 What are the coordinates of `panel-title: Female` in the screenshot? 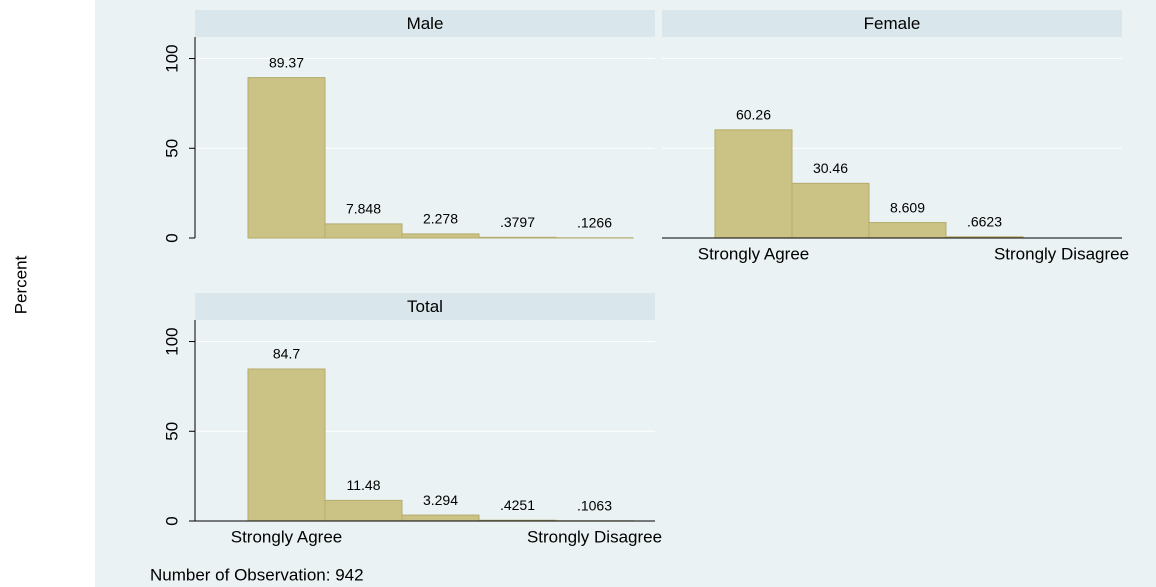 It's located at (892, 23).